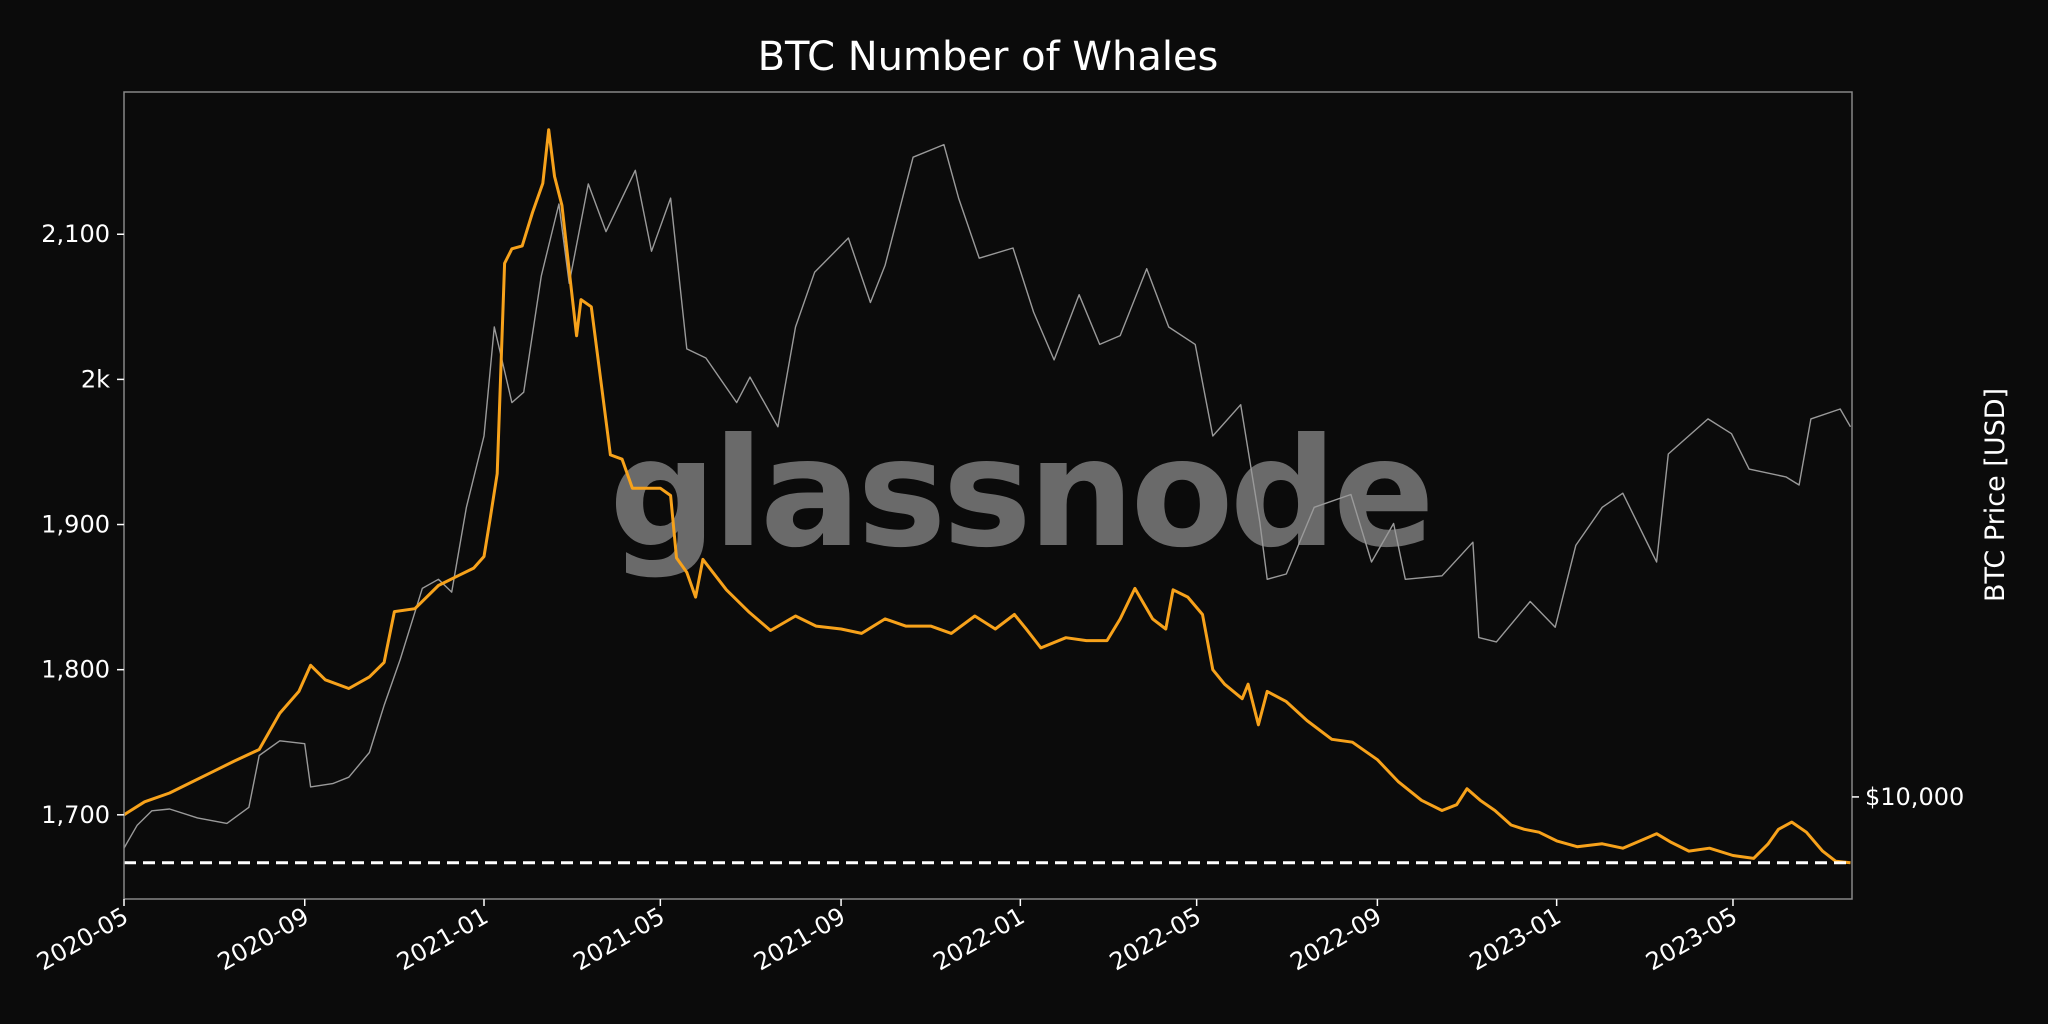 This screenshot has height=1024, width=2048. What do you see at coordinates (95, 379) in the screenshot?
I see `y-tick-label: 2k` at bounding box center [95, 379].